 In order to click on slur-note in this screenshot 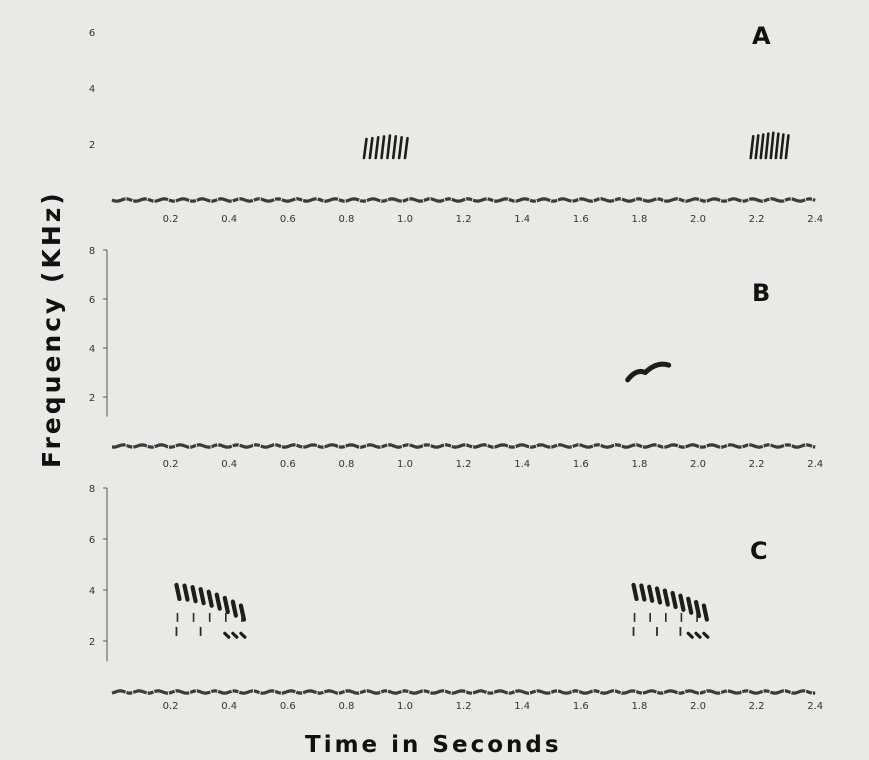, I will do `click(657, 368)`.